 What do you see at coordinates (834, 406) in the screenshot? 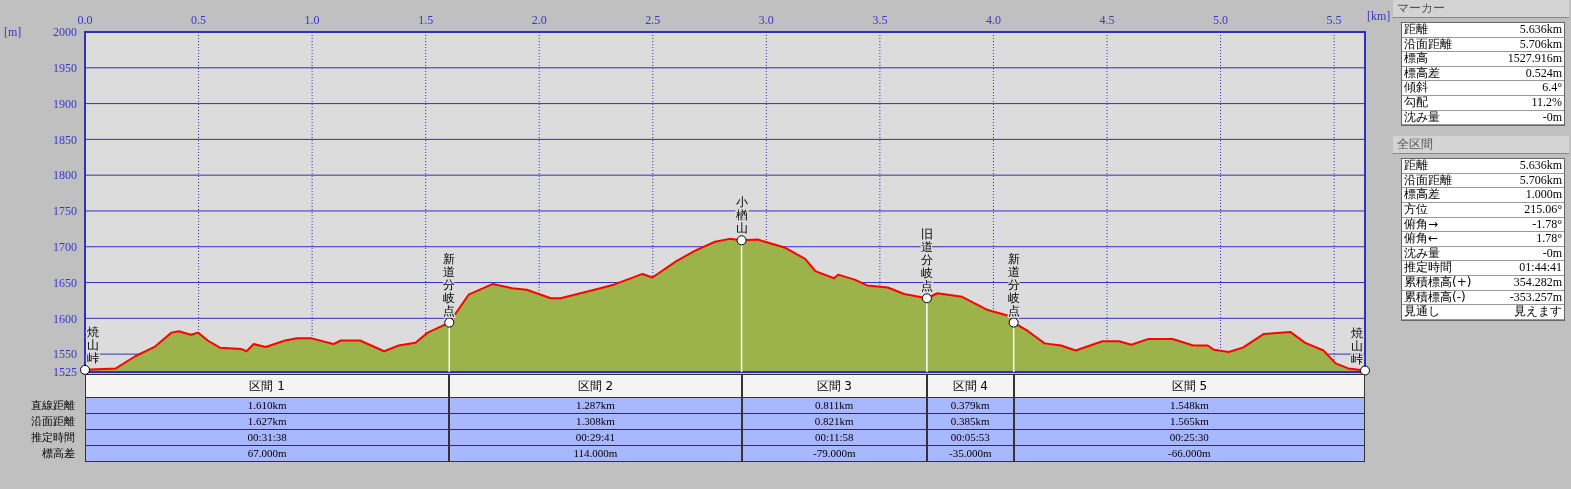
I see `text: 0.811km` at bounding box center [834, 406].